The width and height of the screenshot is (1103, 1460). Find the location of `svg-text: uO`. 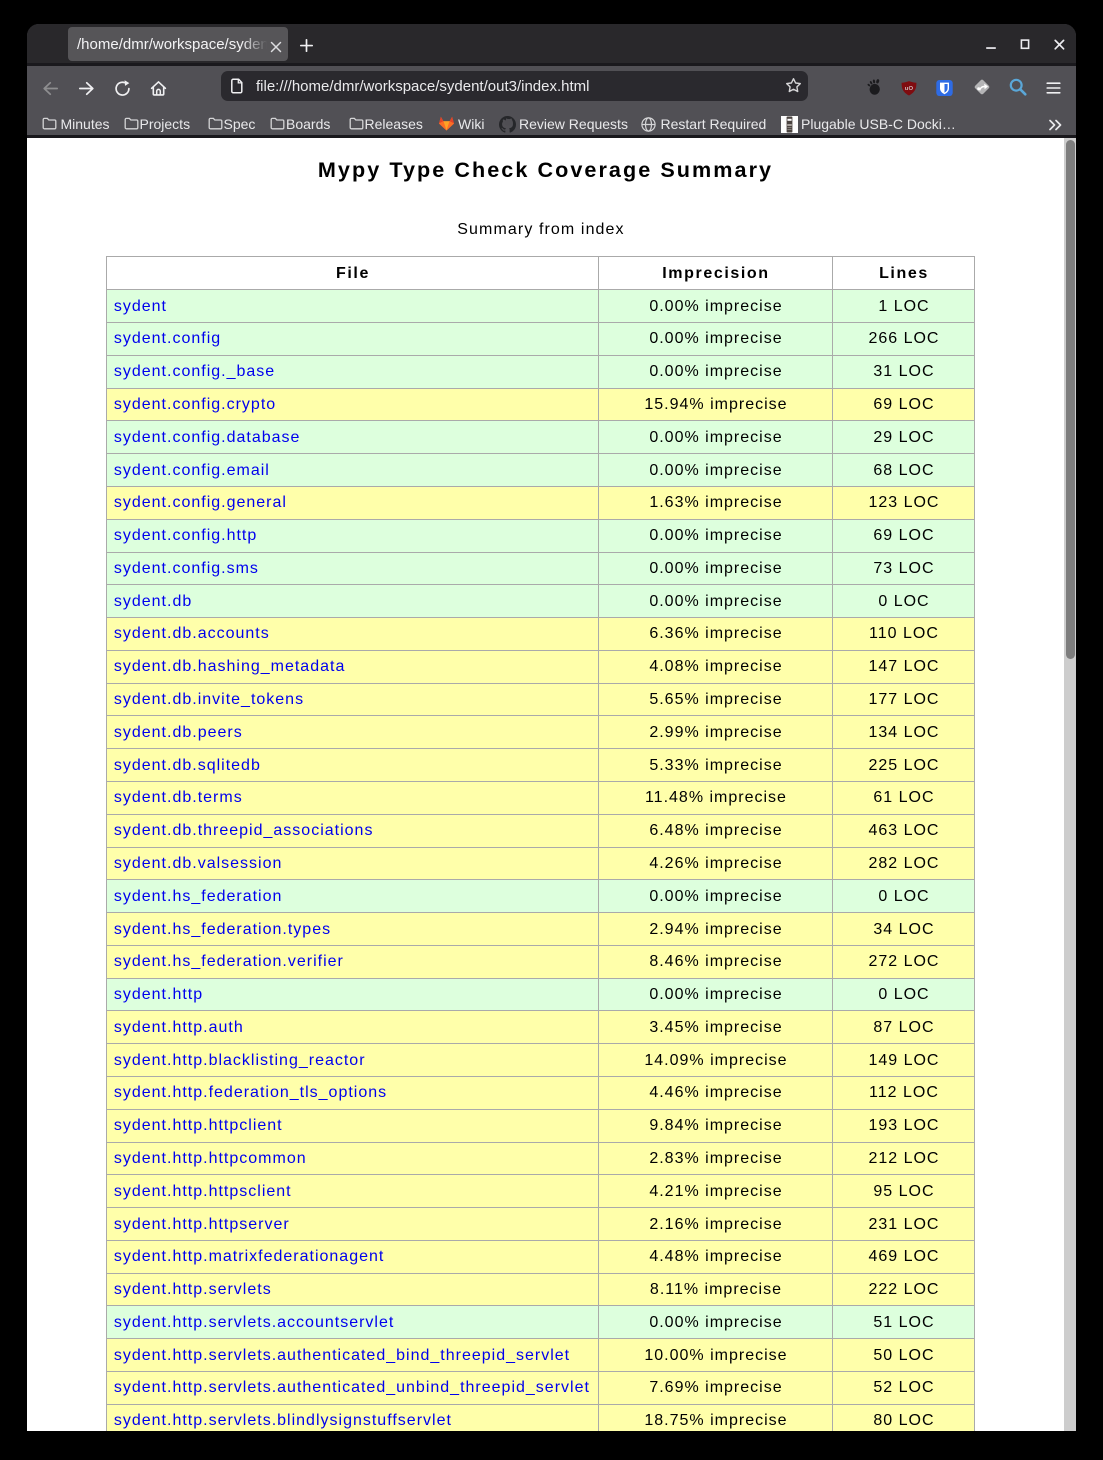

svg-text: uO is located at coordinates (909, 89).